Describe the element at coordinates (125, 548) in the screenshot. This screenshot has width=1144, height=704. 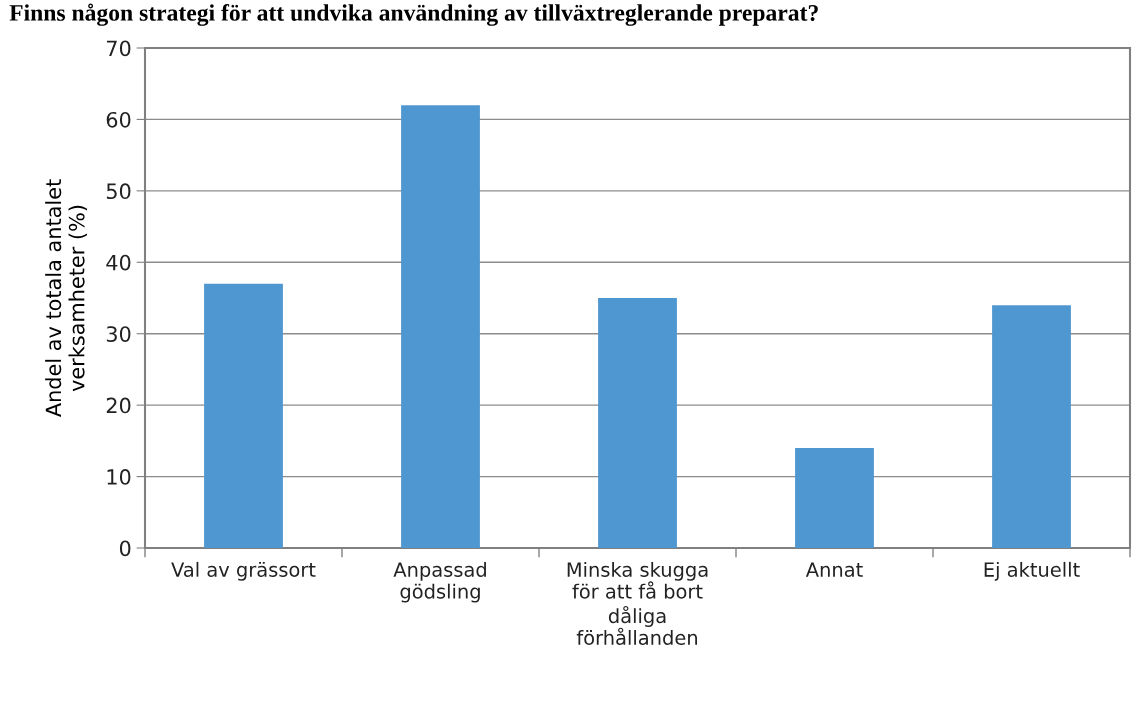
I see `y-tick-label: 0` at that location.